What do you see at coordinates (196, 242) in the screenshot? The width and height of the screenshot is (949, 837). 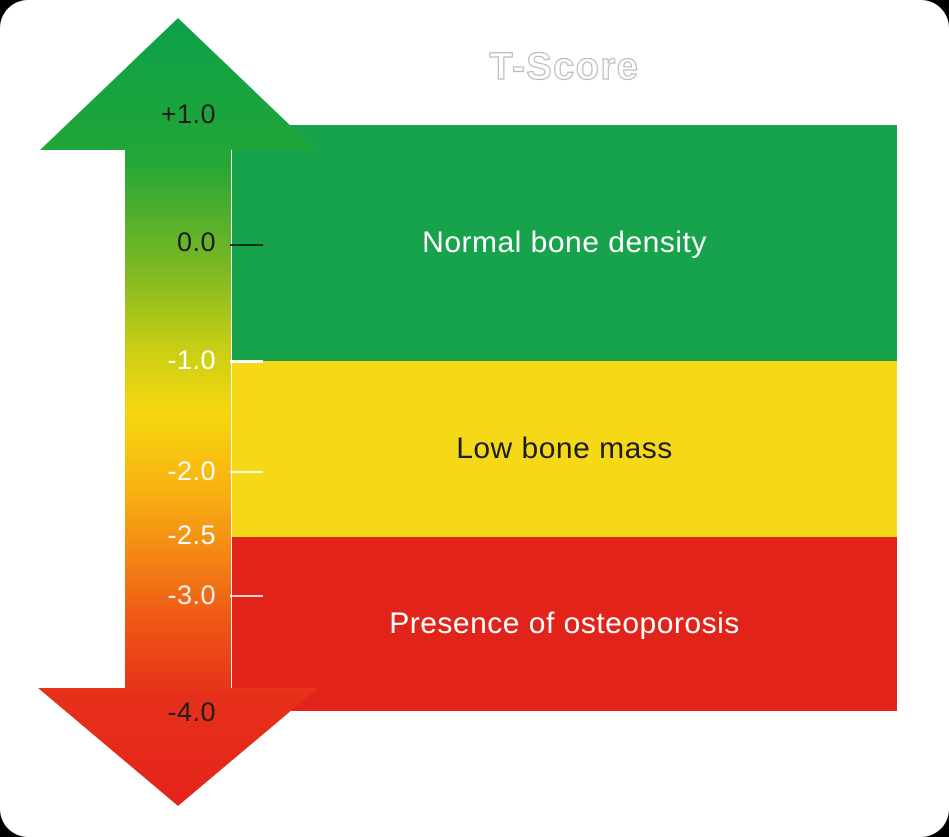 I see `scale-label-0-0: 0.0` at bounding box center [196, 242].